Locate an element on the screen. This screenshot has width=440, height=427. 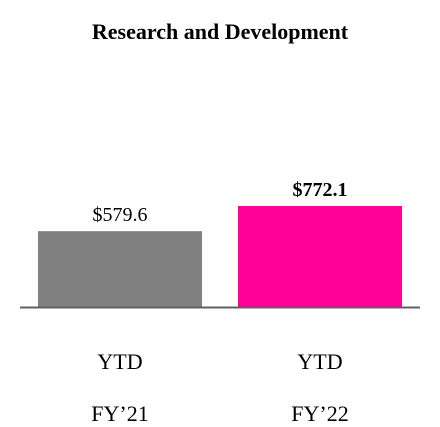
chart-title: Research and Development is located at coordinates (220, 31).